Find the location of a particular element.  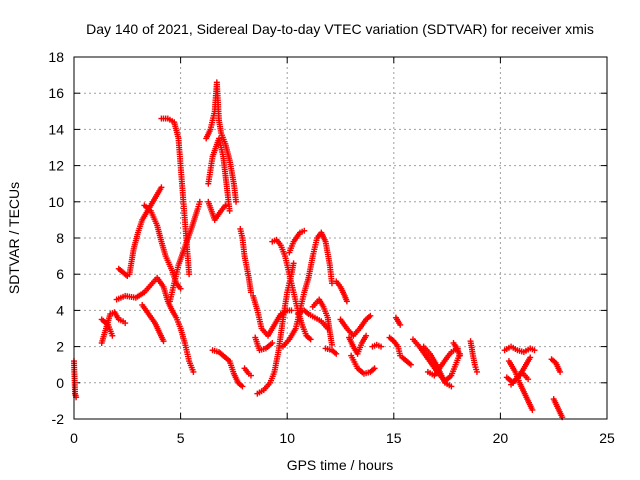

y-tick-label: 0 is located at coordinates (60, 383).